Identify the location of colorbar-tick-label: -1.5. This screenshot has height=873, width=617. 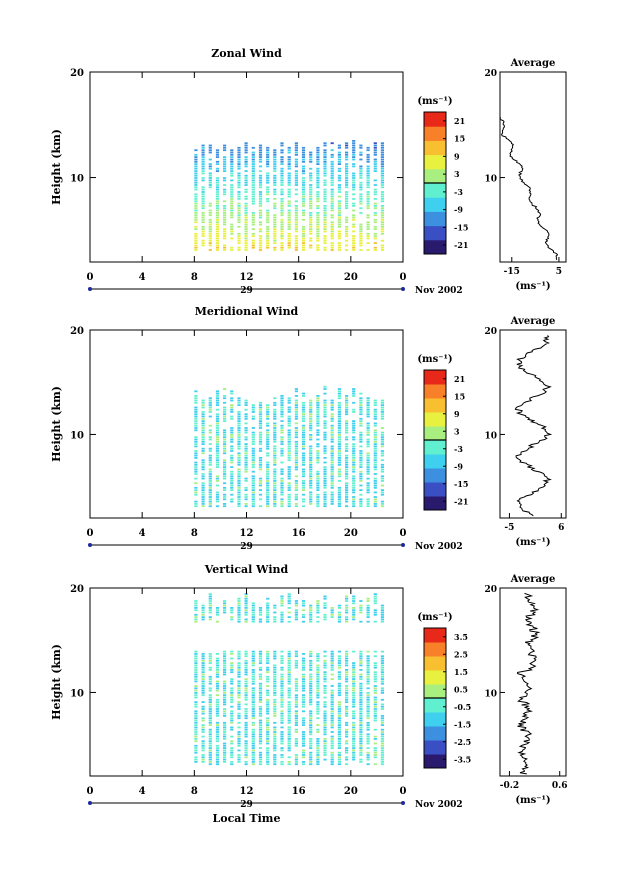
(462, 724).